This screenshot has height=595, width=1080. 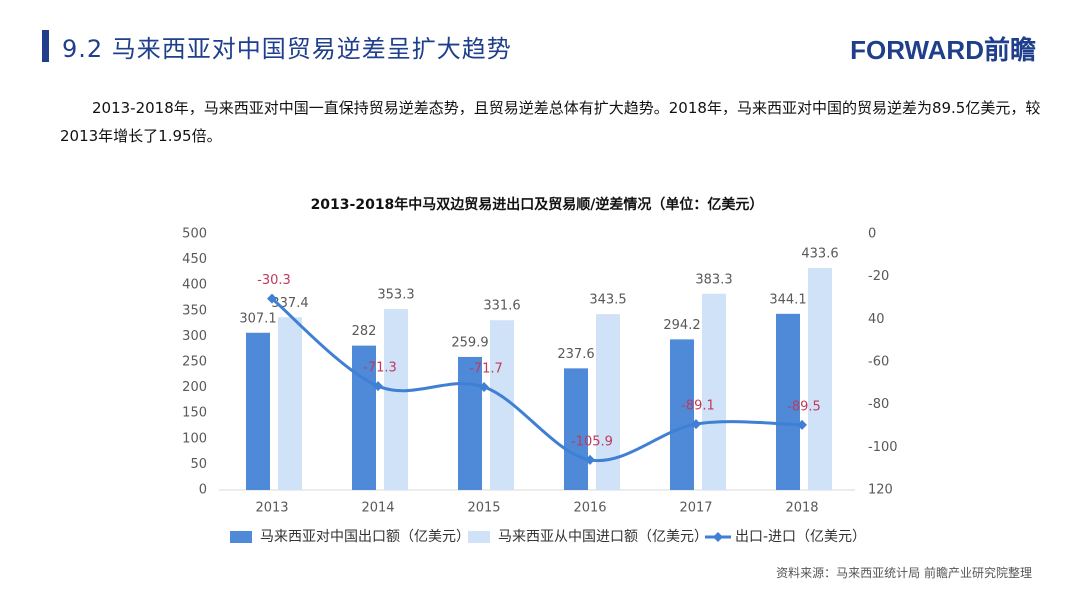 I want to click on data-label: 294.2, so click(x=681, y=325).